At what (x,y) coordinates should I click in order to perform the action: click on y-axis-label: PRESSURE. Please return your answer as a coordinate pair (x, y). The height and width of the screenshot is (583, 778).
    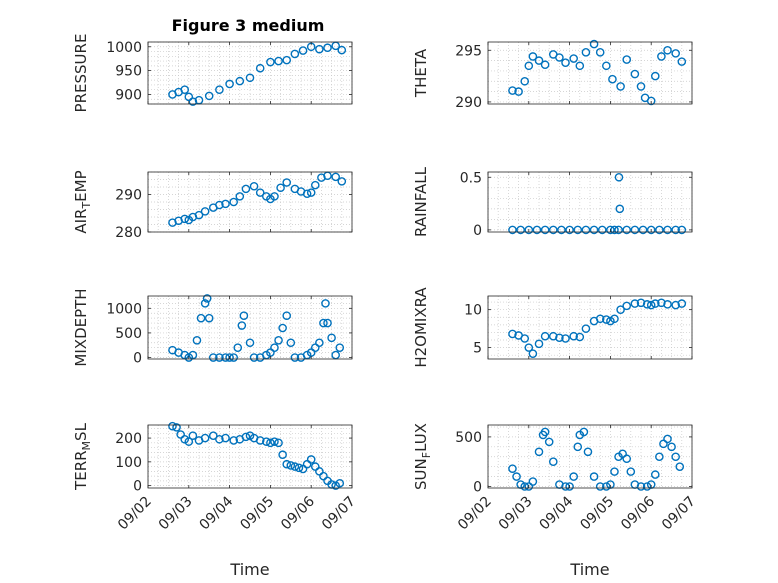
    Looking at the image, I should click on (81, 73).